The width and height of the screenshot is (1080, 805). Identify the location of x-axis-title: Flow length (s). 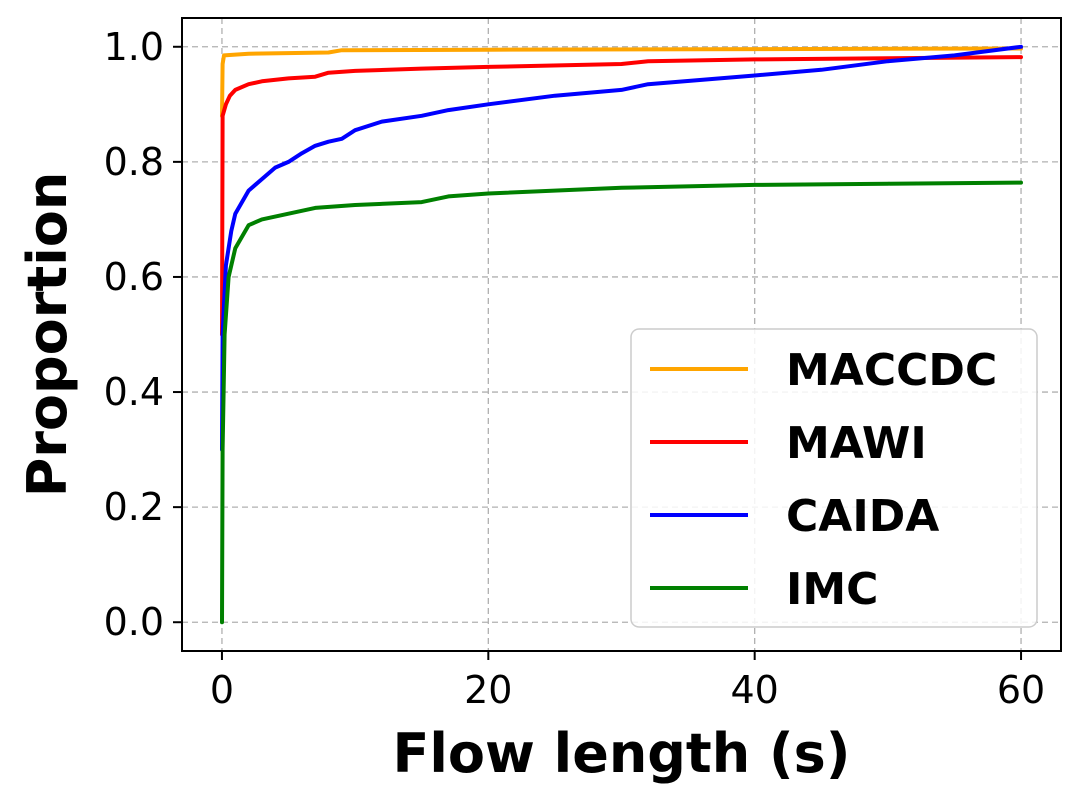
(622, 753).